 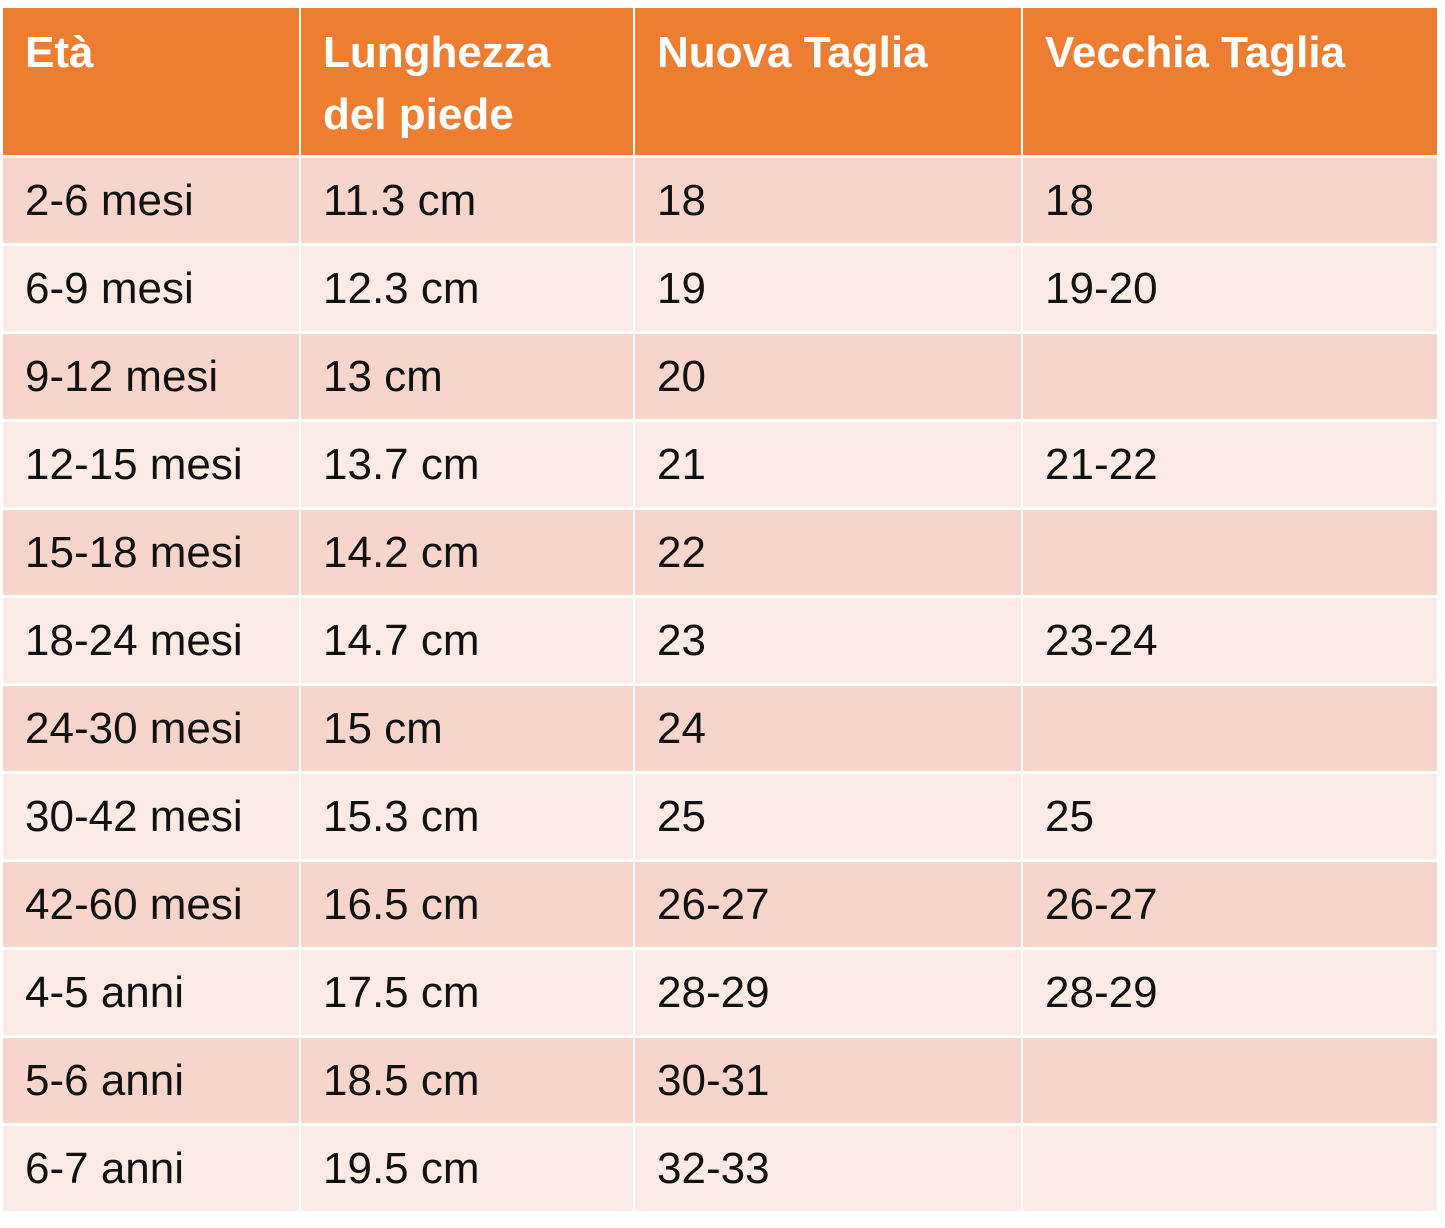 What do you see at coordinates (151, 640) in the screenshot?
I see `table-cell: 18-24 mesi` at bounding box center [151, 640].